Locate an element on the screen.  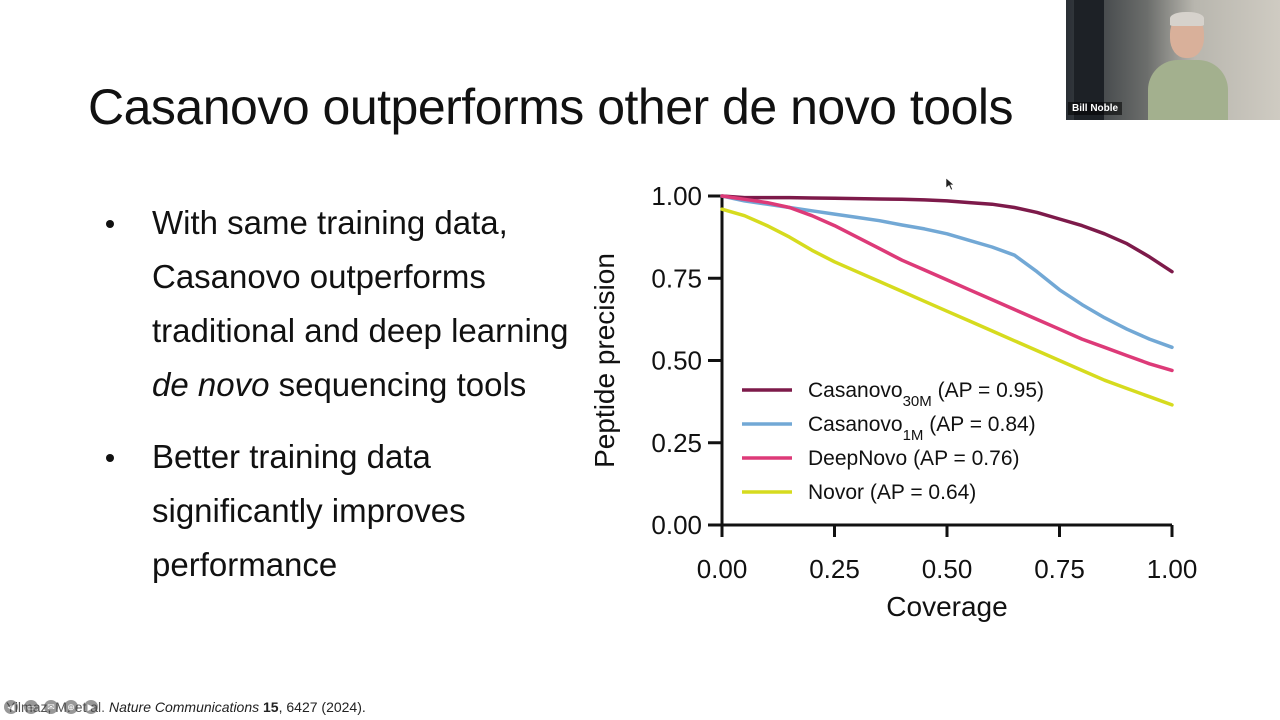
y-tick-label: 0.25 is located at coordinates (676, 443).